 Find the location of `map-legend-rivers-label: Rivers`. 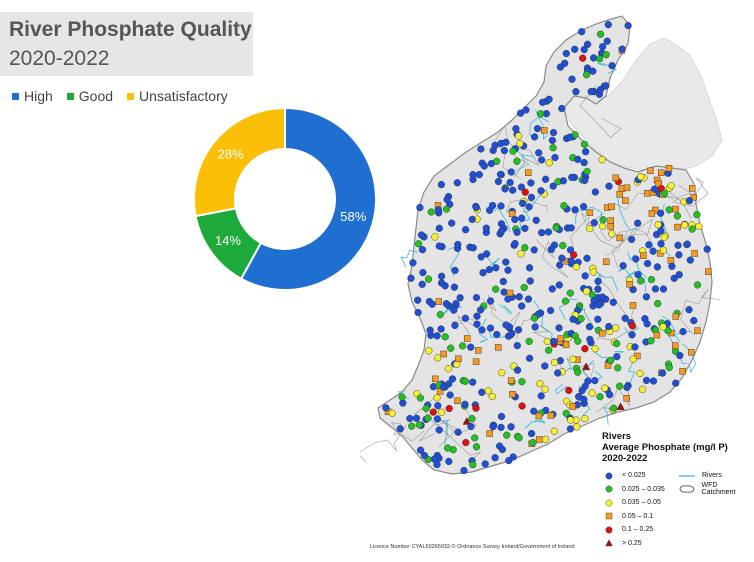

map-legend-rivers-label: Rivers is located at coordinates (712, 476).